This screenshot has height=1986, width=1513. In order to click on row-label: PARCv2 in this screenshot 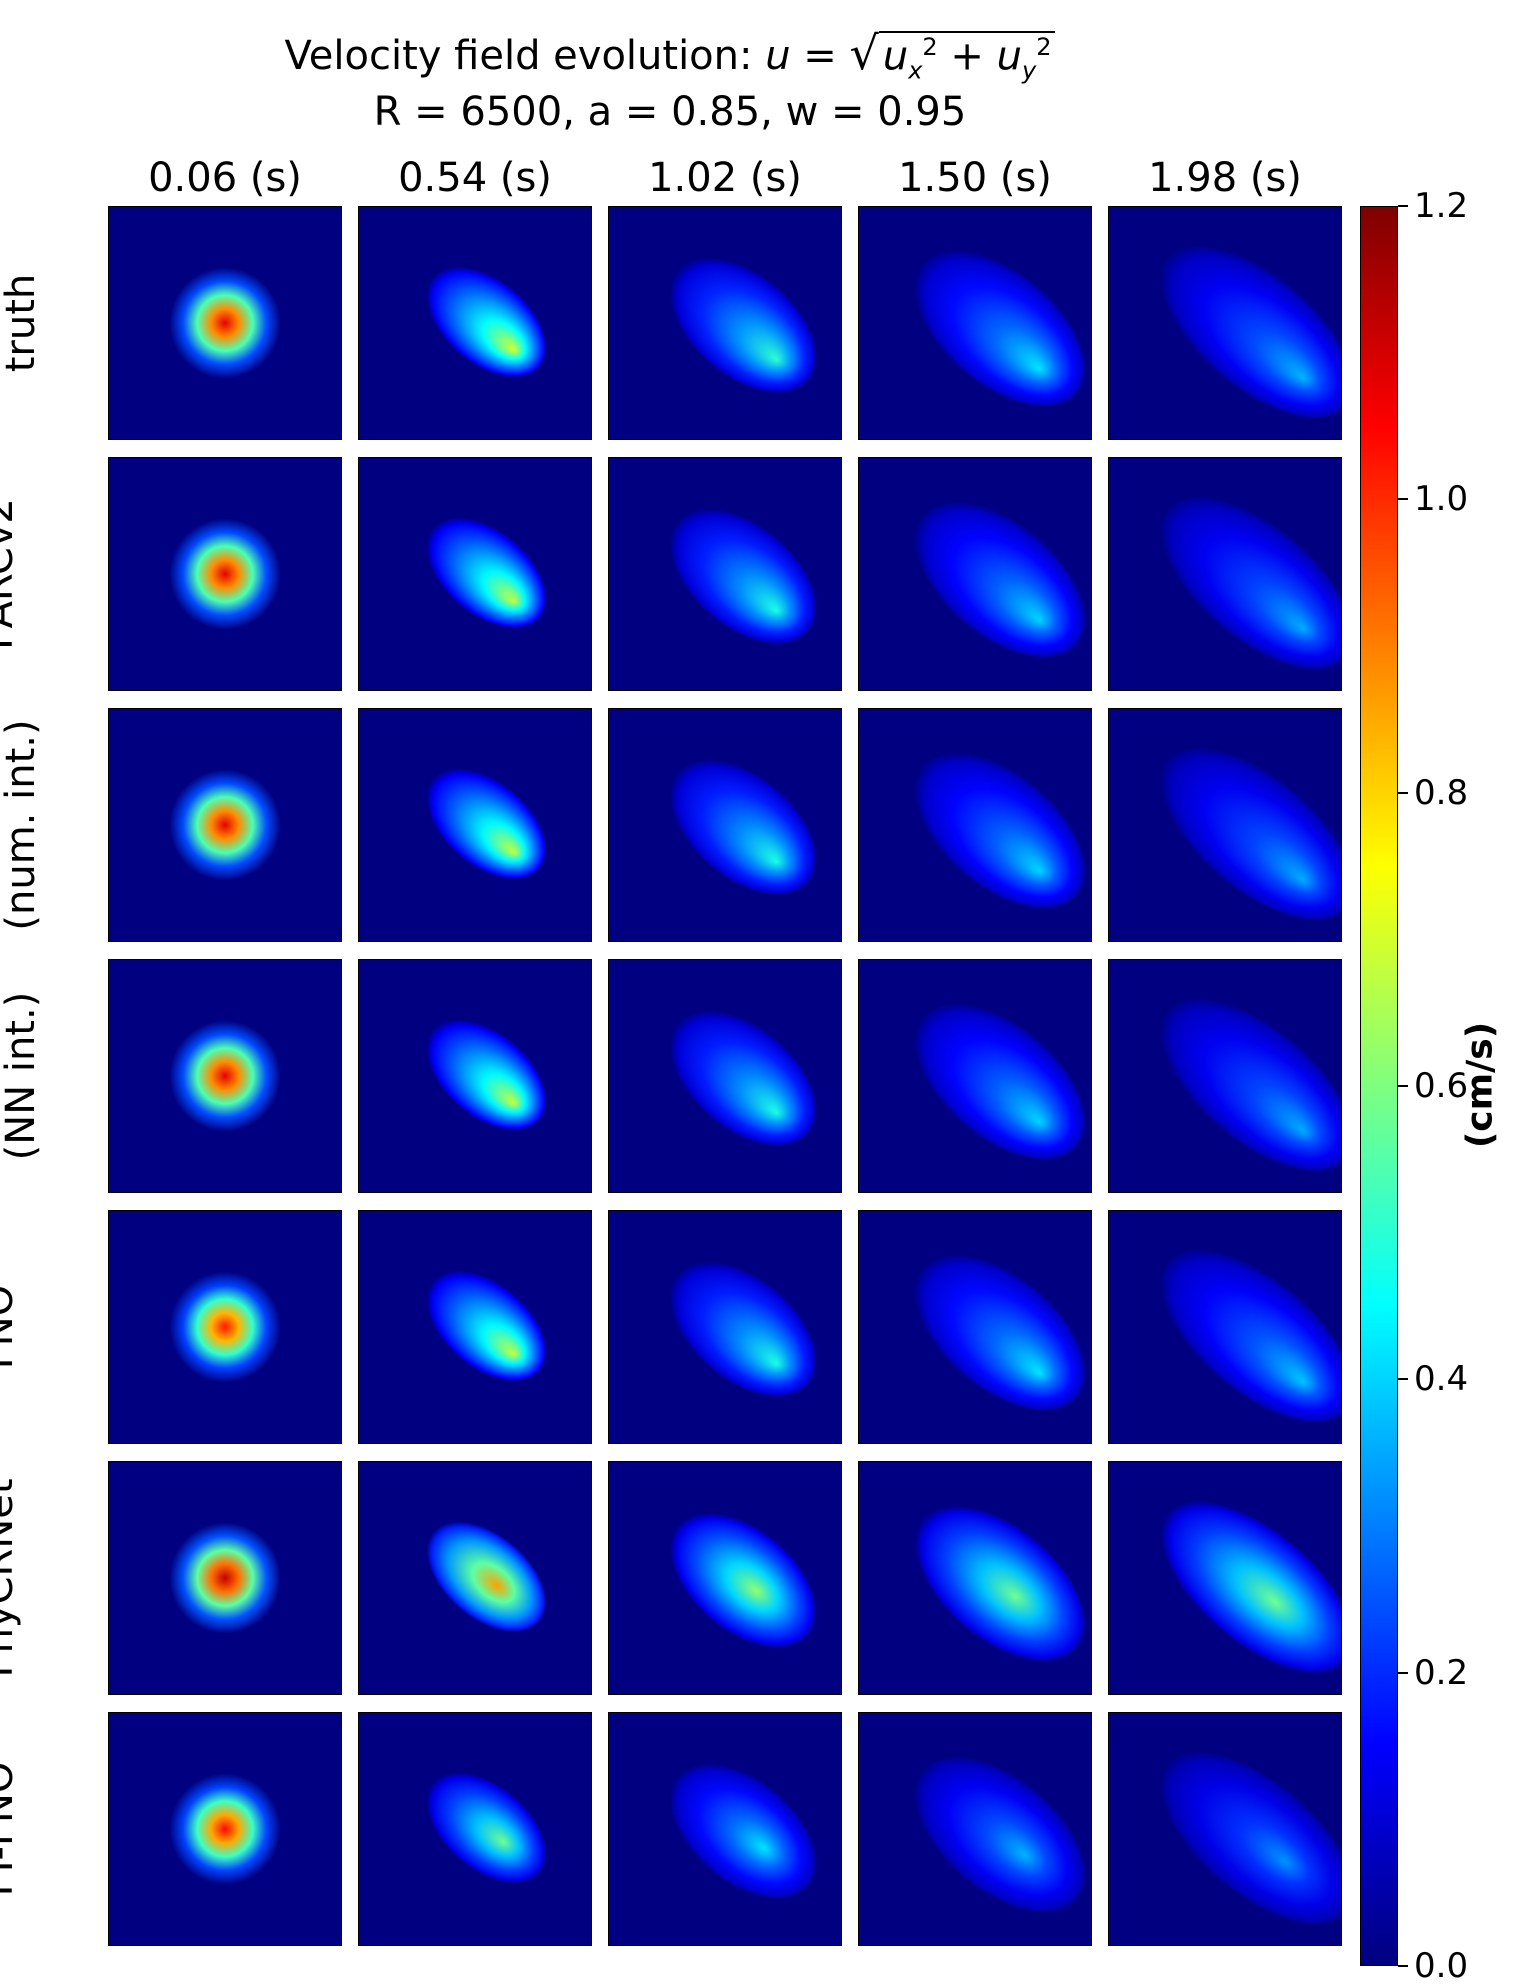, I will do `click(11, 574)`.